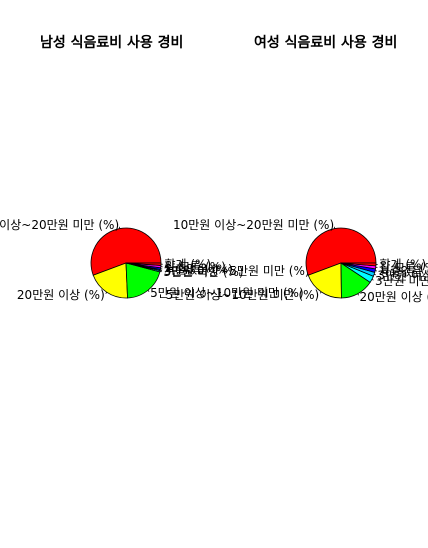 The height and width of the screenshot is (548, 428). I want to click on pie-label-right-1: 5만원 이상~10만원 미만 (%), so click(243, 295).